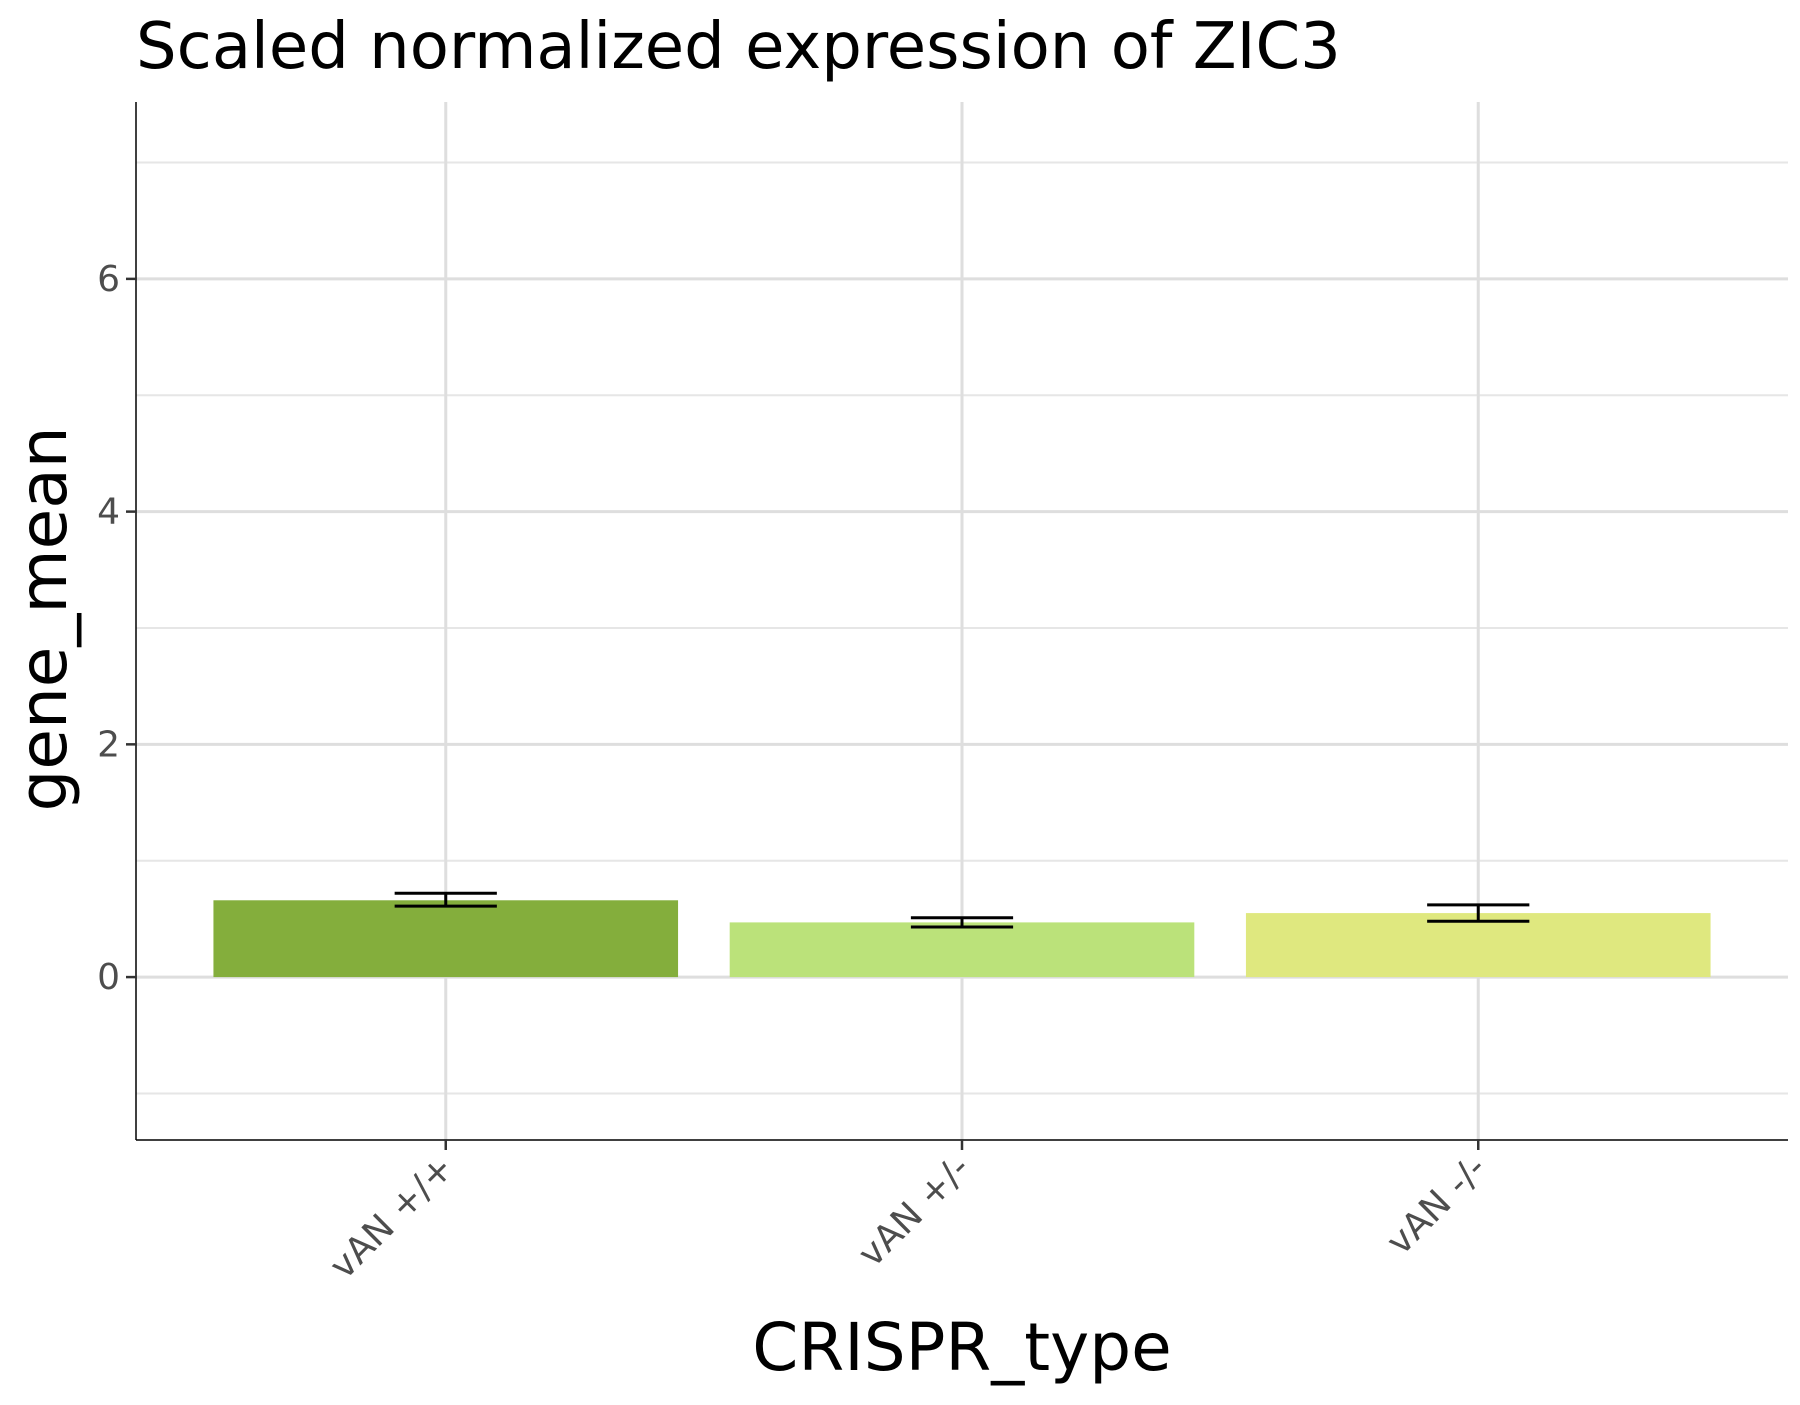  What do you see at coordinates (961, 1347) in the screenshot?
I see `x-axis-title: CRISPR_type` at bounding box center [961, 1347].